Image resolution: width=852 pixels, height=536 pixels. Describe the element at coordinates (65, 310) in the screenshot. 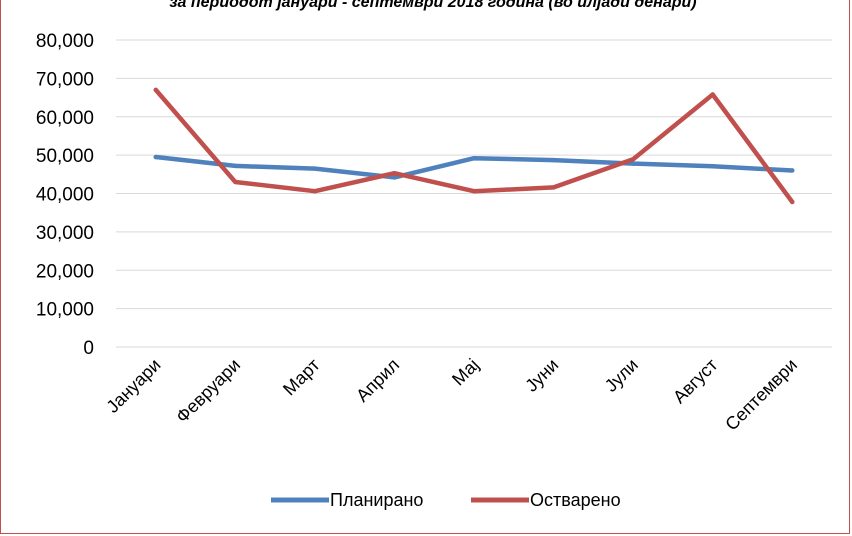

I see `y-tick-label: 10,000` at that location.